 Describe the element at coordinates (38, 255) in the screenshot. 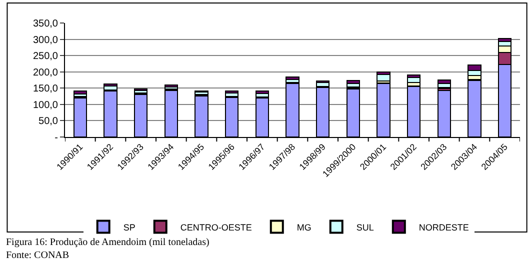

I see `source-note: Fonte: CONAB` at that location.